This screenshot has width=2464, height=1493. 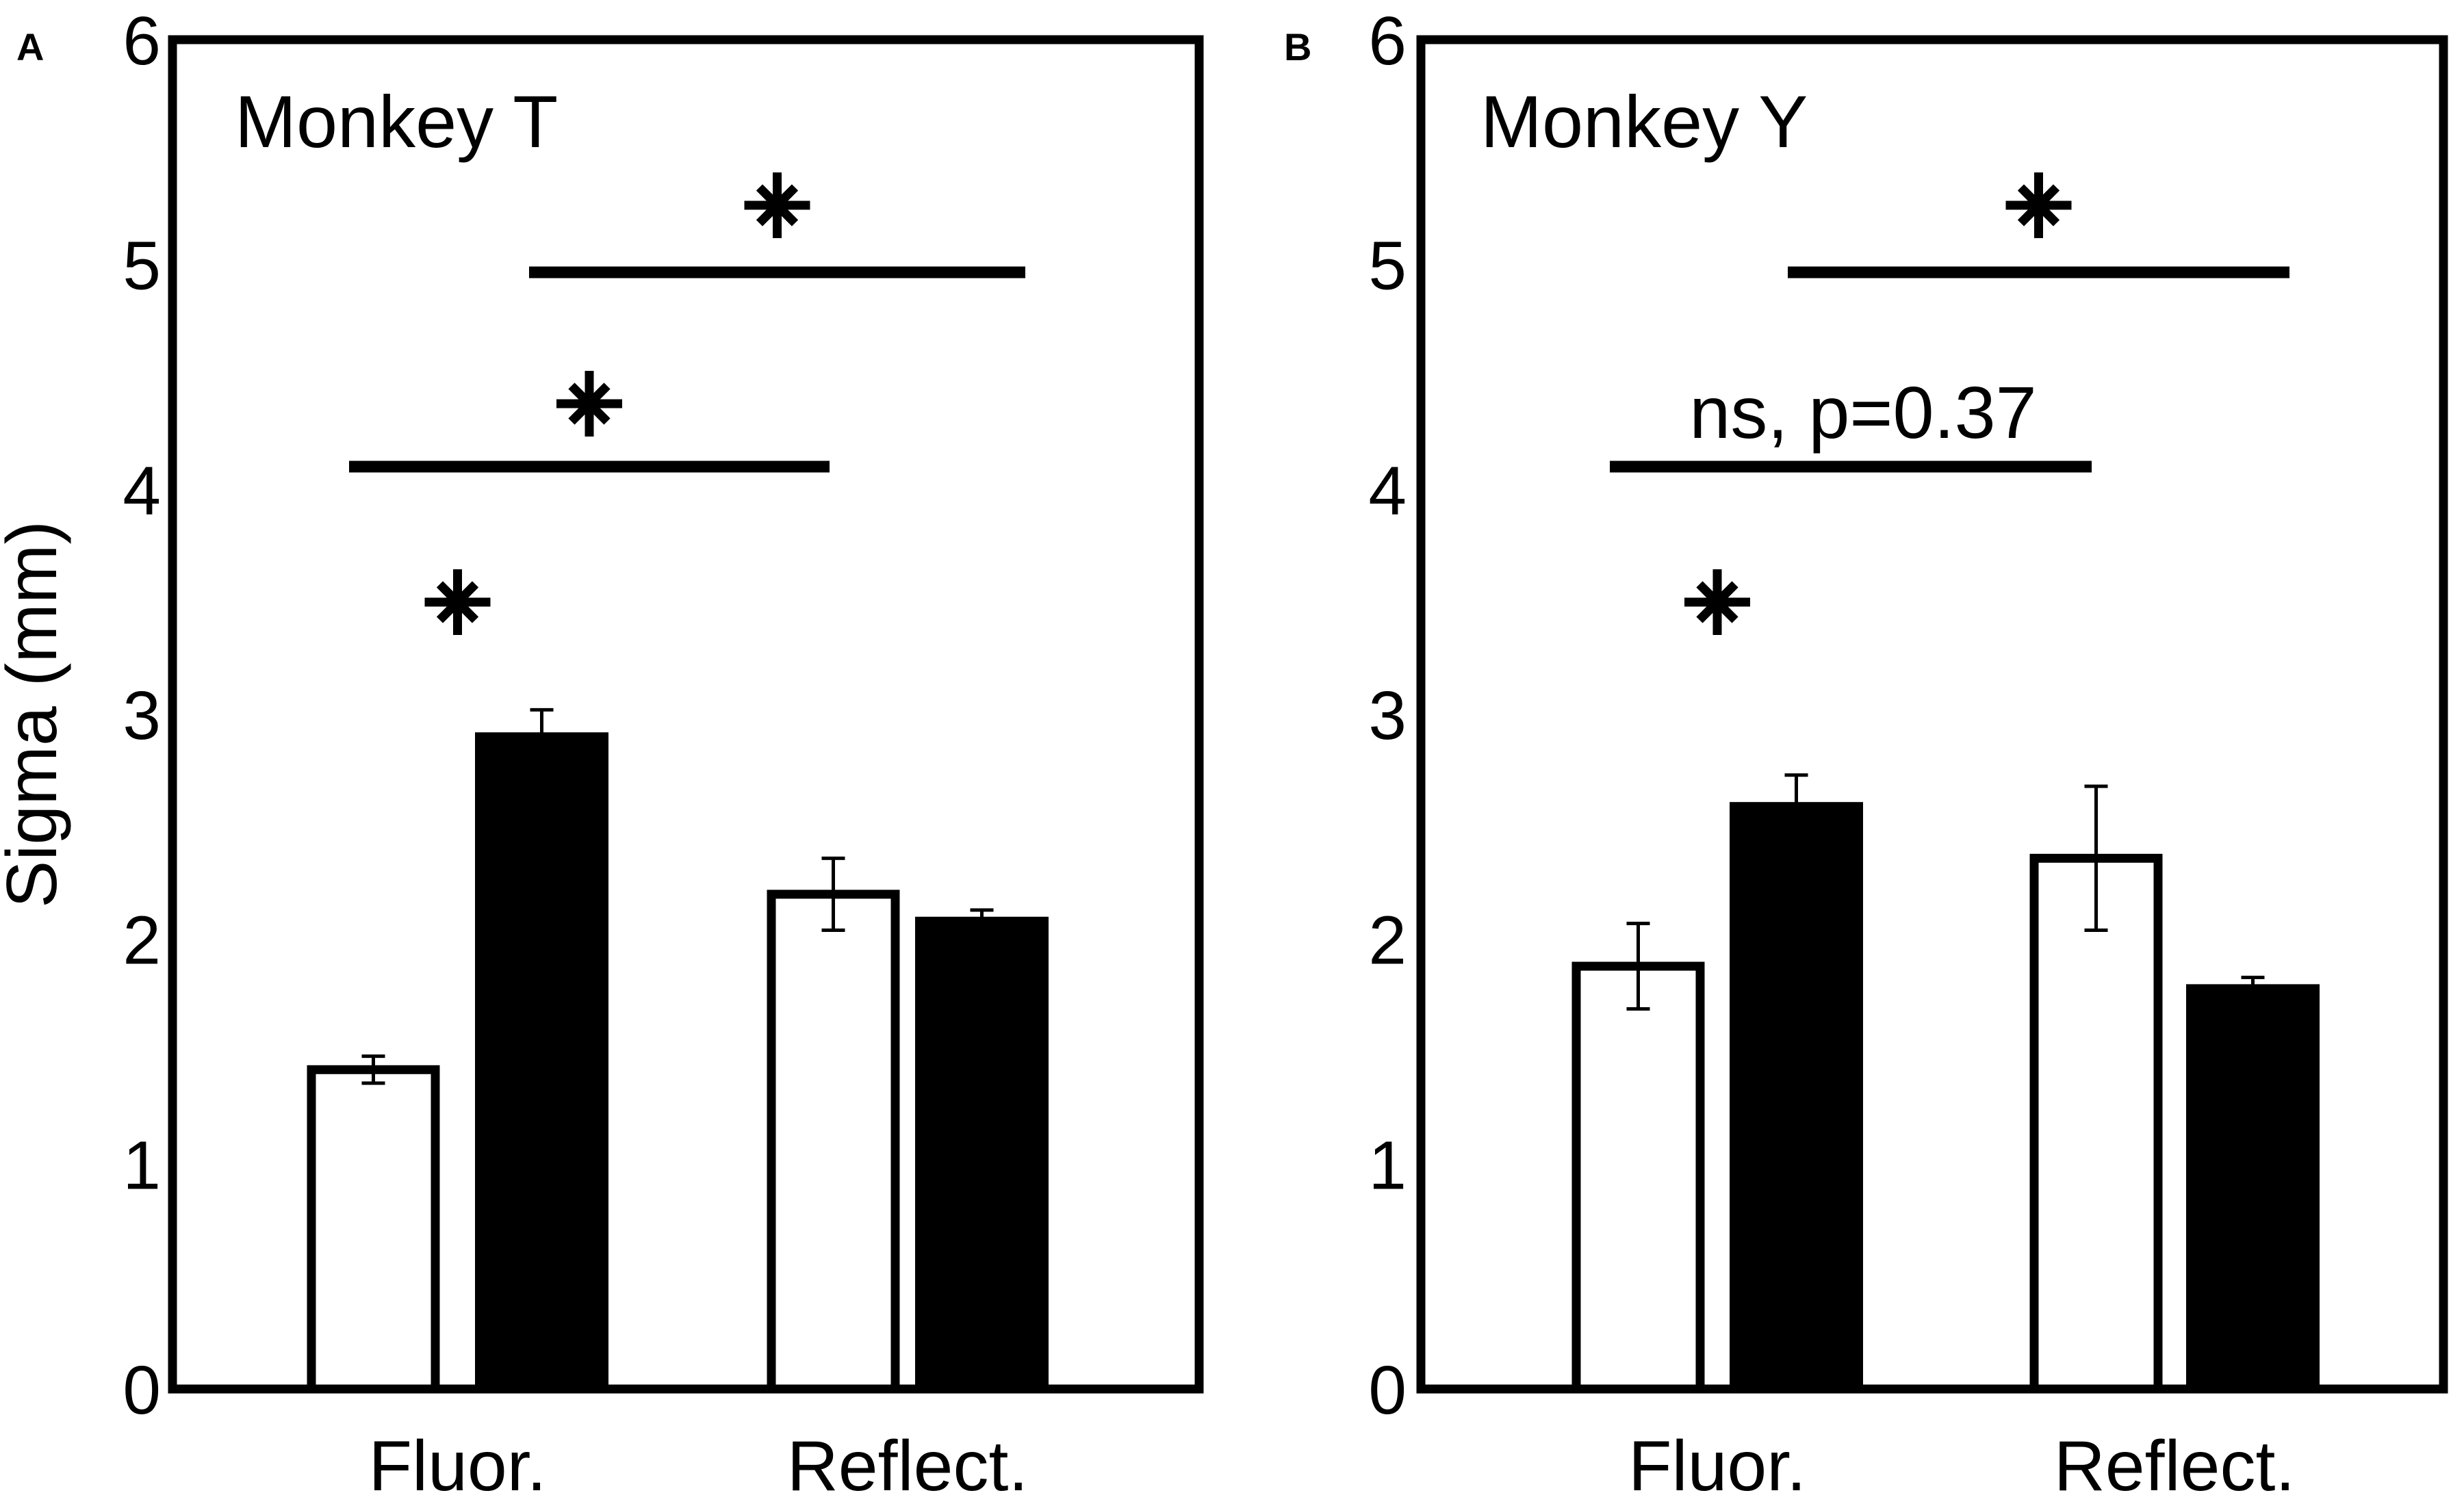 What do you see at coordinates (30, 46) in the screenshot?
I see `panel-letter: A` at bounding box center [30, 46].